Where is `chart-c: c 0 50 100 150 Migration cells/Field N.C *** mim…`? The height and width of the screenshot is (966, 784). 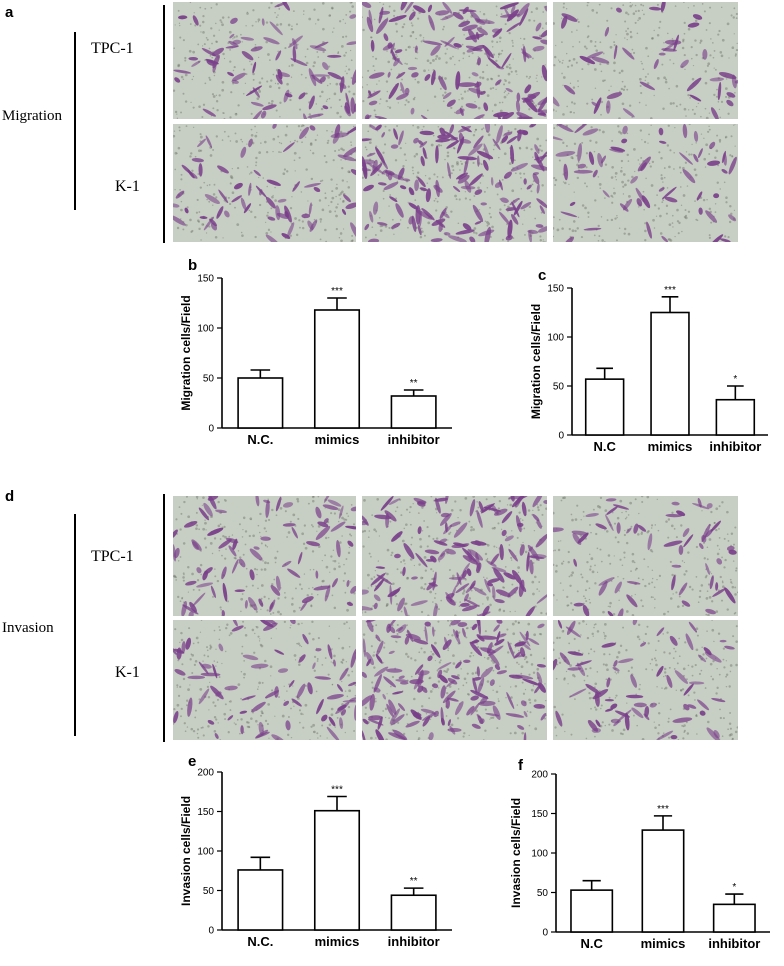 chart-c: c 0 50 100 150 Migration cells/Field N.C *** mim… is located at coordinates (648, 360).